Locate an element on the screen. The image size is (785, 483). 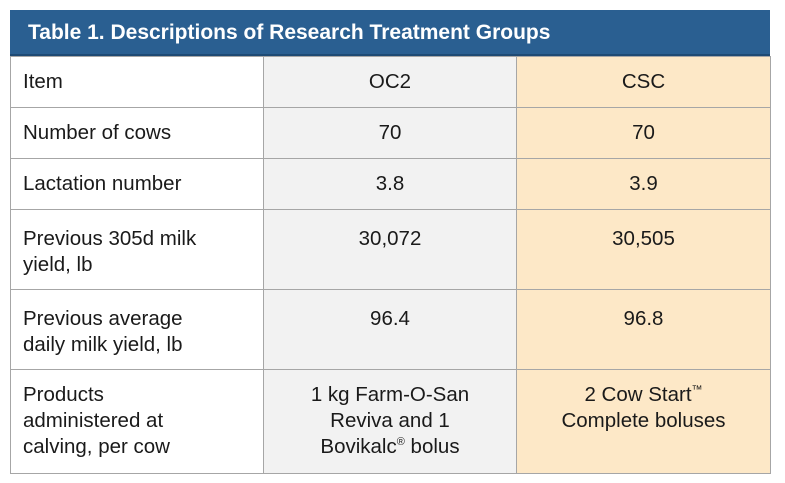
row-item-label-line: Previous 305d milk is located at coordinates (110, 238).